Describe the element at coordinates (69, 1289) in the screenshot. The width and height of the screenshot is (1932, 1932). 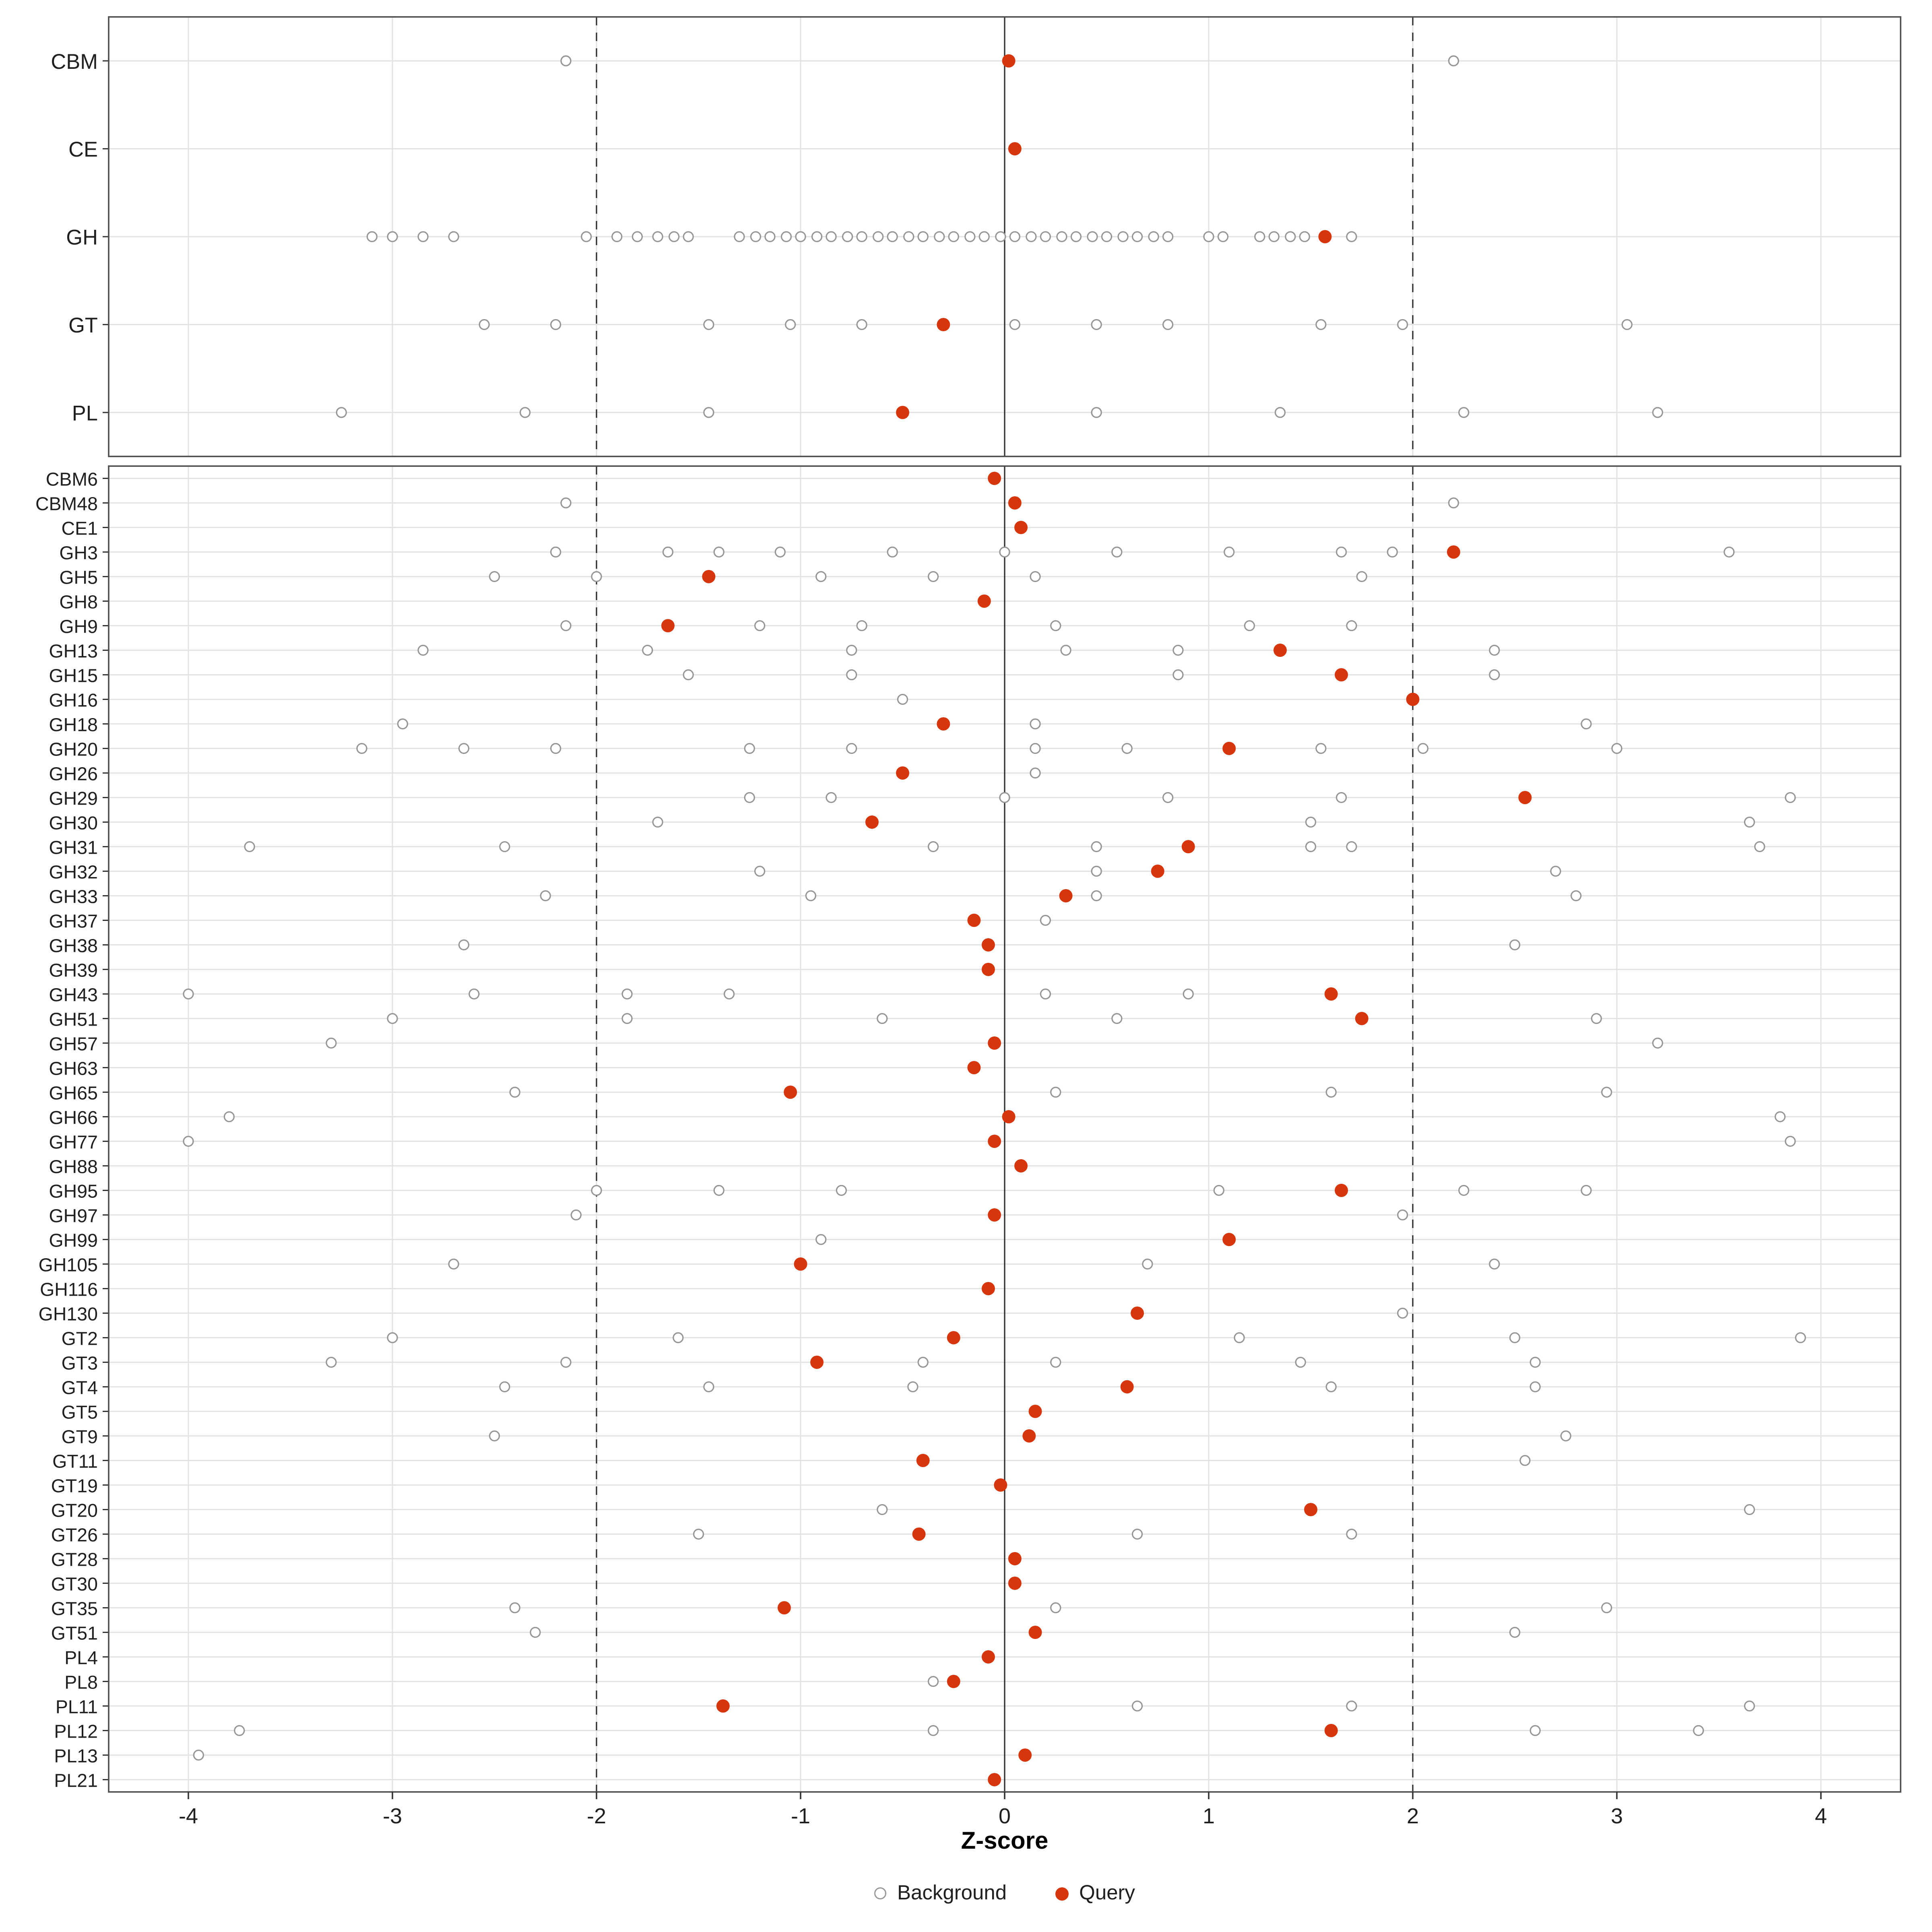
I see `row-label: GH116` at that location.